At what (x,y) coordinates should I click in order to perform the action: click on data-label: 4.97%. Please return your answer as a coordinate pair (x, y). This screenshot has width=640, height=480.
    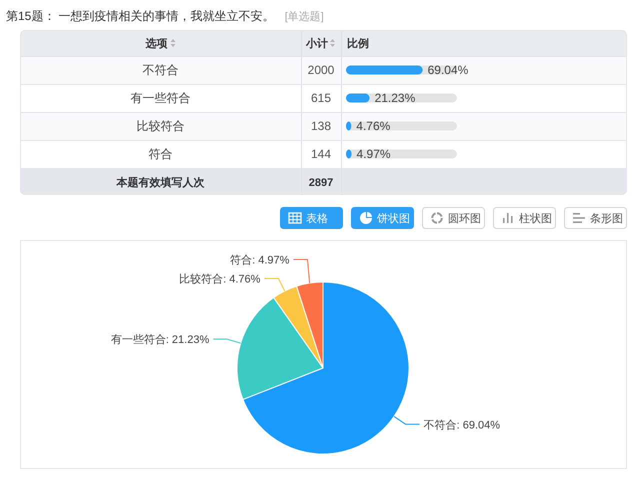
    Looking at the image, I should click on (373, 154).